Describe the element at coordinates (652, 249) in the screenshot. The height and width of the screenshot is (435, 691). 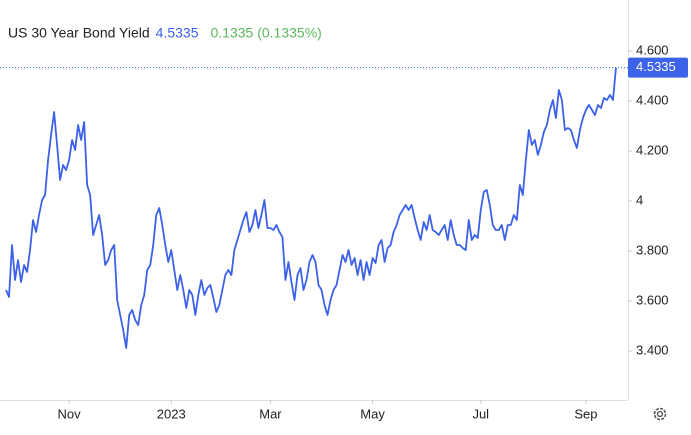
I see `y-tick-label: 3.800` at that location.